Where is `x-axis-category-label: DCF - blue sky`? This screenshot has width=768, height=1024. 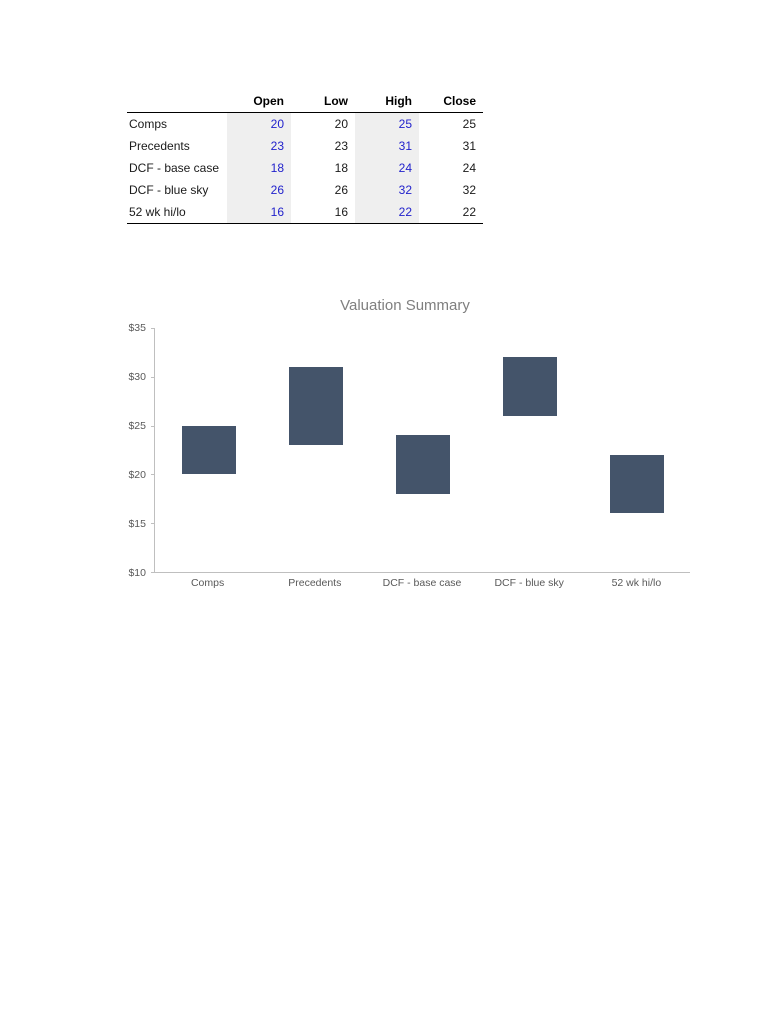 x-axis-category-label: DCF - blue sky is located at coordinates (529, 583).